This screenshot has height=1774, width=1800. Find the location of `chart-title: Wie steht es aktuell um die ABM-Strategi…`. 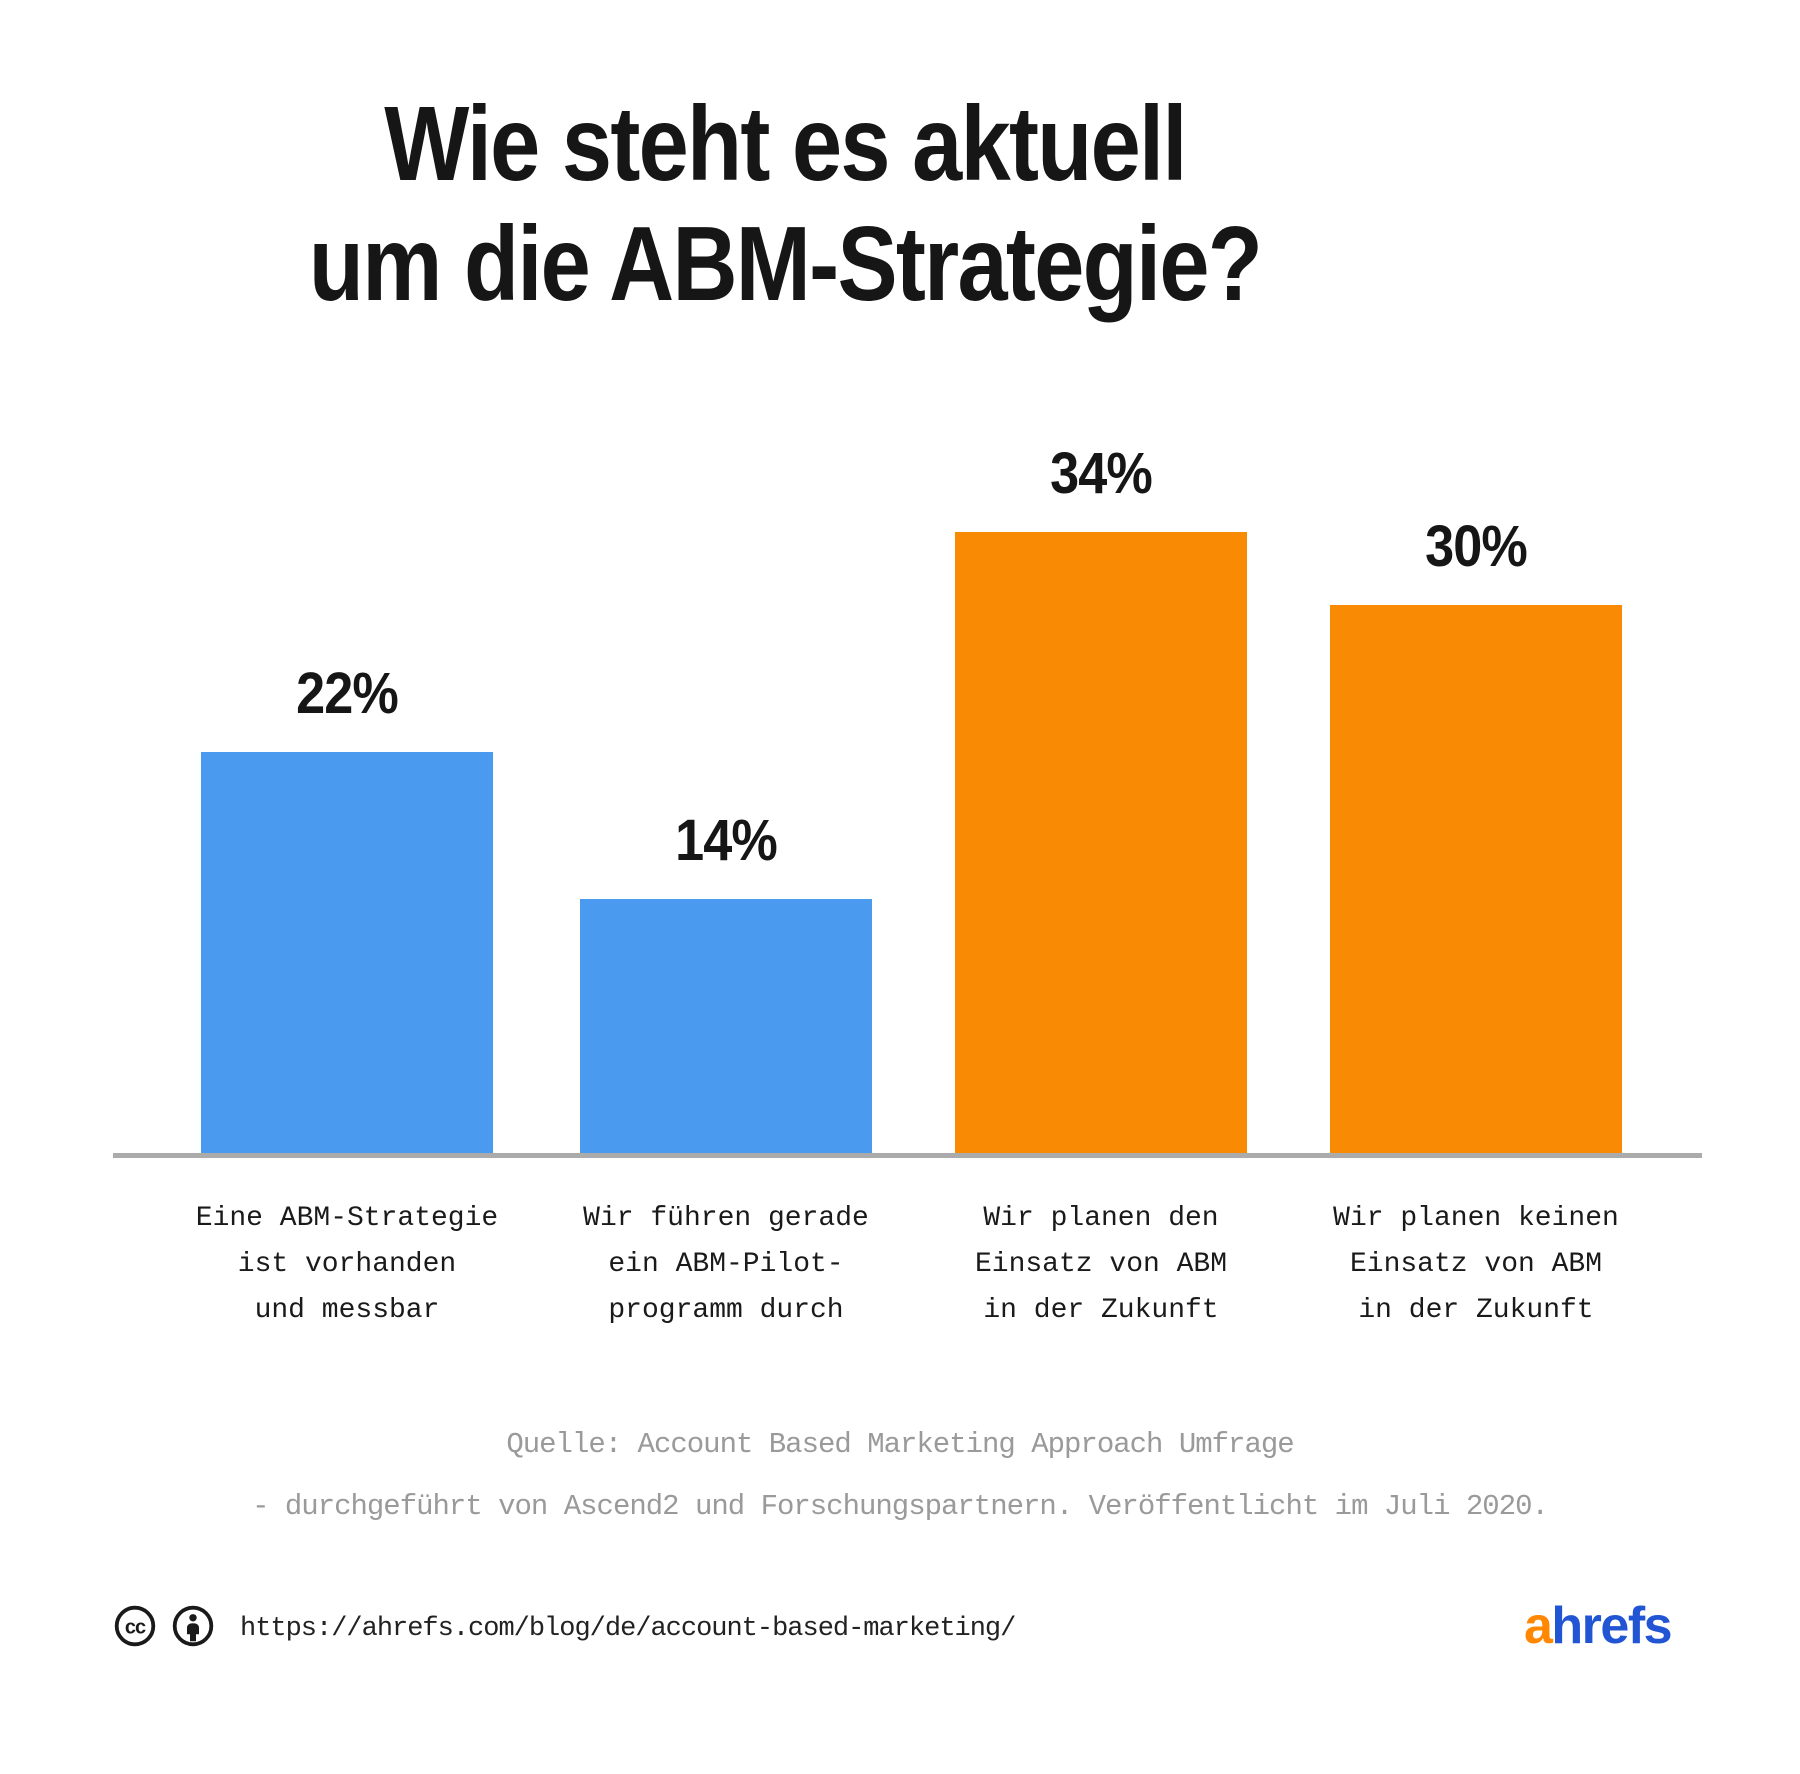

chart-title: Wie steht es aktuell um die ABM-Strategi… is located at coordinates (785, 204).